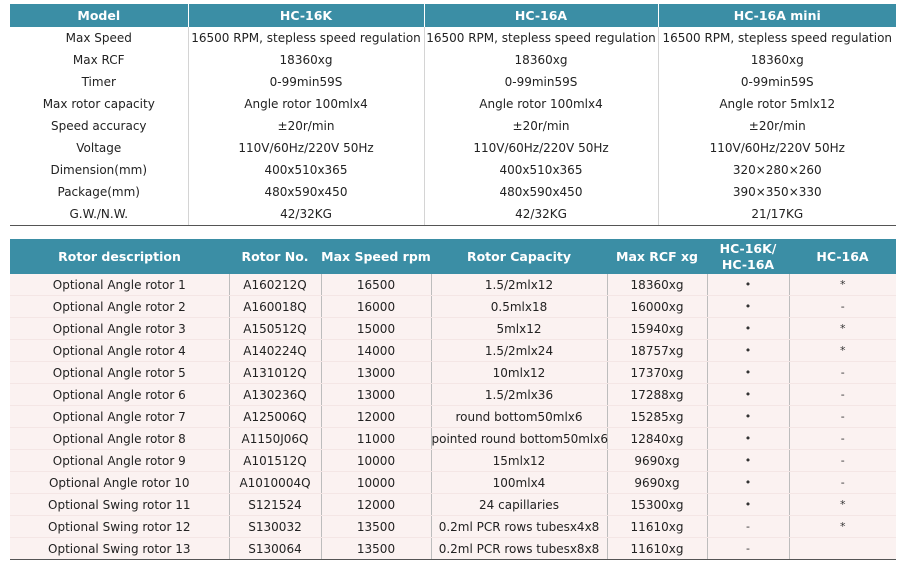 The image size is (907, 567). What do you see at coordinates (376, 372) in the screenshot?
I see `rotor-max-speed-cell: 13000` at bounding box center [376, 372].